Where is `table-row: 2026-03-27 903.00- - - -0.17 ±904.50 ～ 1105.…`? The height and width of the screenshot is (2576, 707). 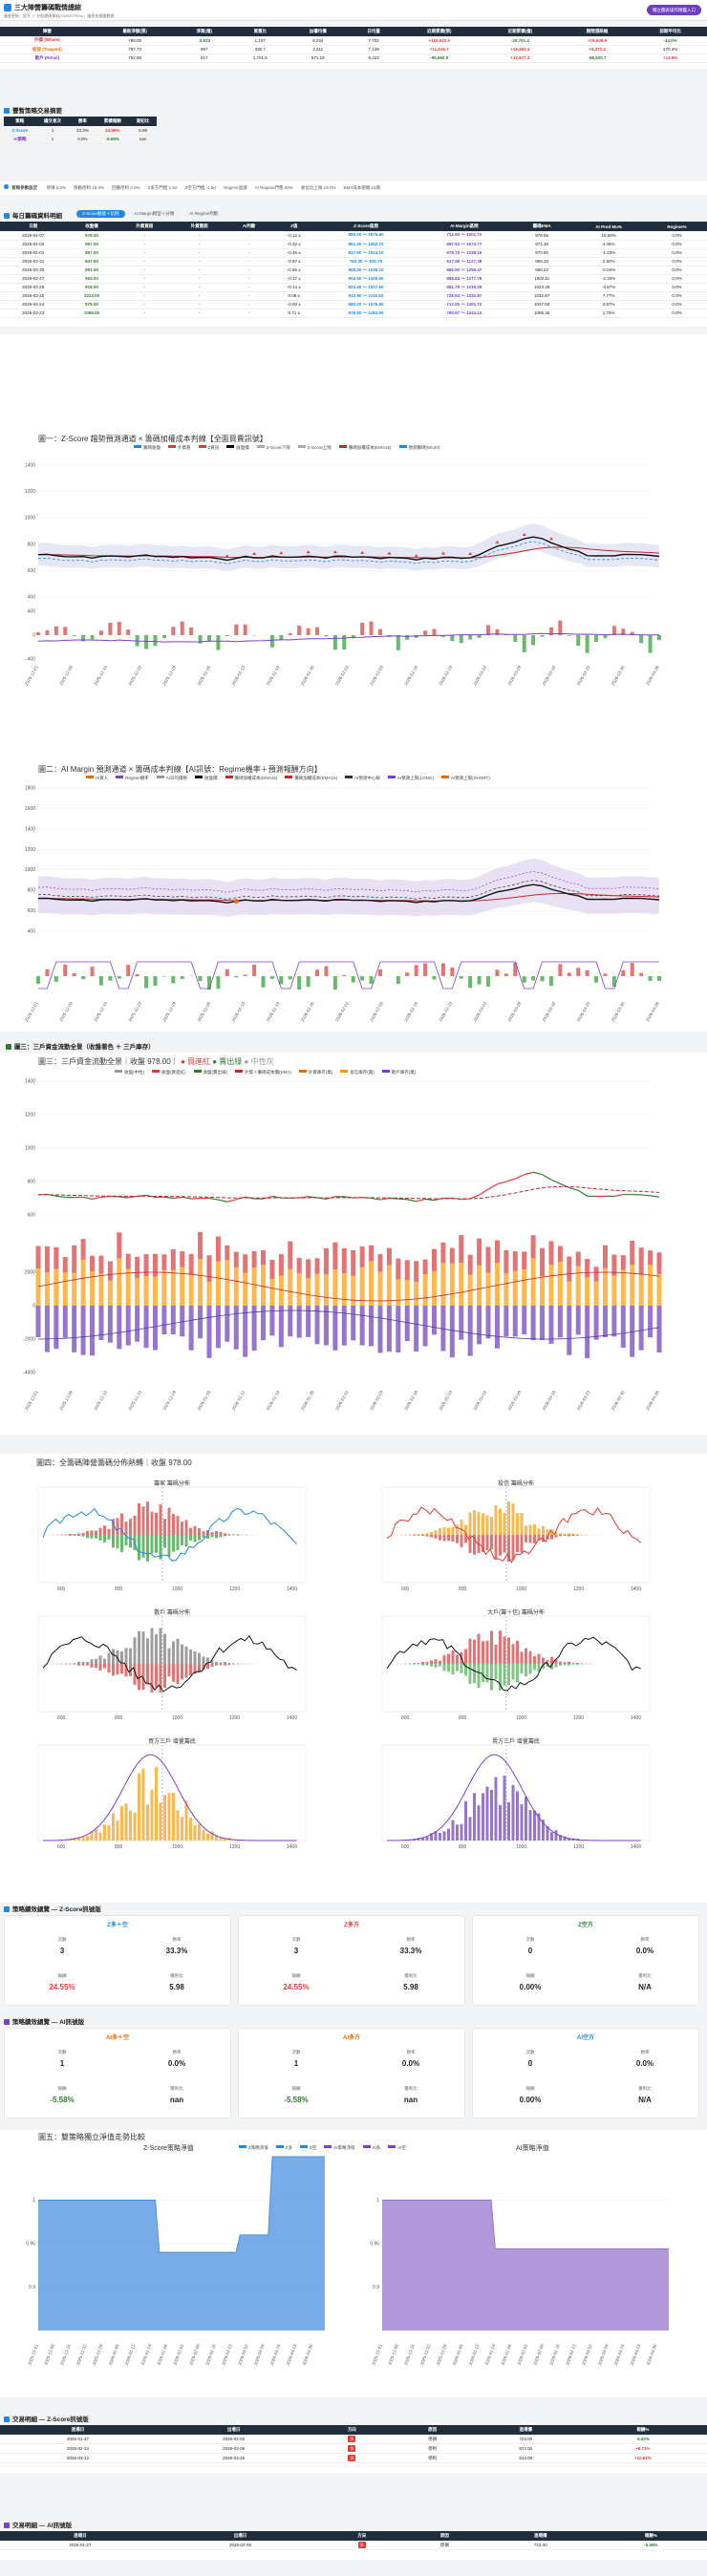 table-row: 2026-03-27 903.00- - - -0.17 ±904.50 ～ 1105.… is located at coordinates (353, 279).